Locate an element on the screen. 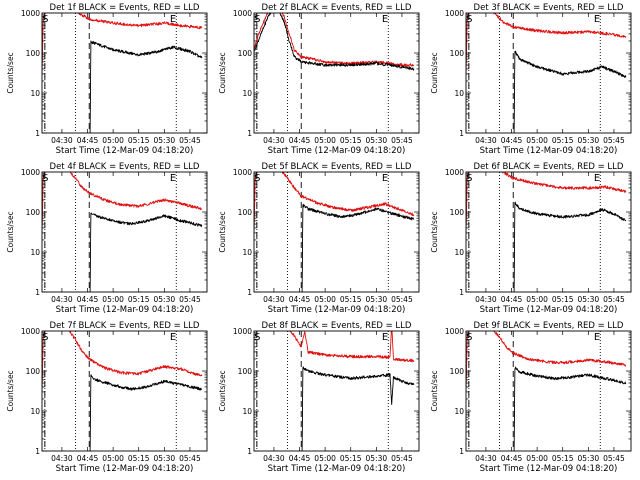 The height and width of the screenshot is (480, 640). panel-title: Det 6f BLACK = Events, RED = LLD is located at coordinates (549, 167).